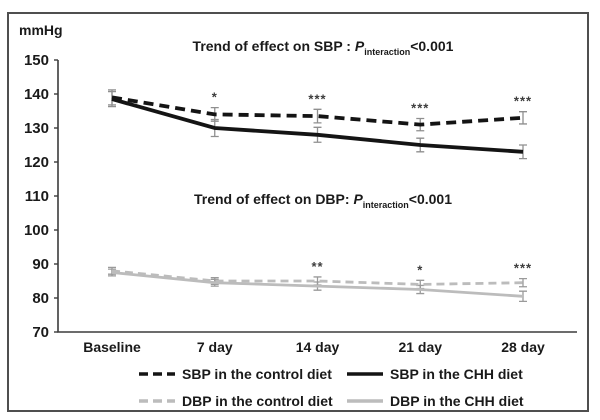  Describe the element at coordinates (257, 373) in the screenshot. I see `legend-label: SBP in the control diet` at that location.